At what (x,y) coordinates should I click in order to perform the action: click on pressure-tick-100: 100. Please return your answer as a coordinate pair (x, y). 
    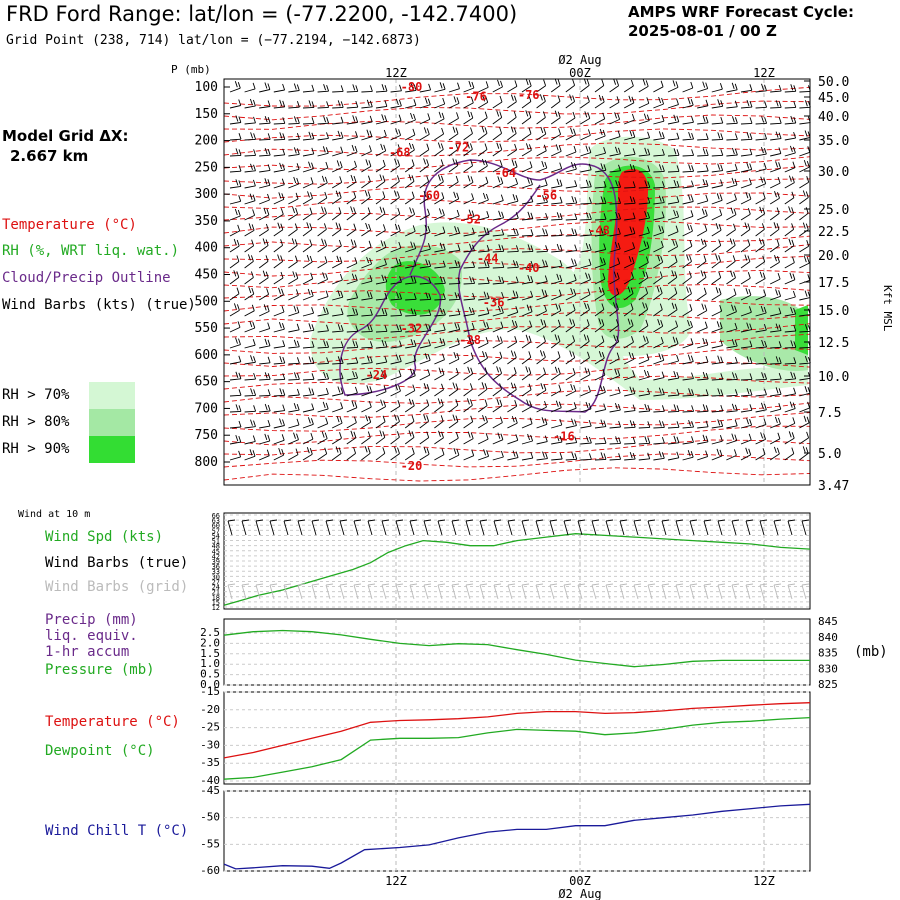
    Looking at the image, I should click on (206, 87).